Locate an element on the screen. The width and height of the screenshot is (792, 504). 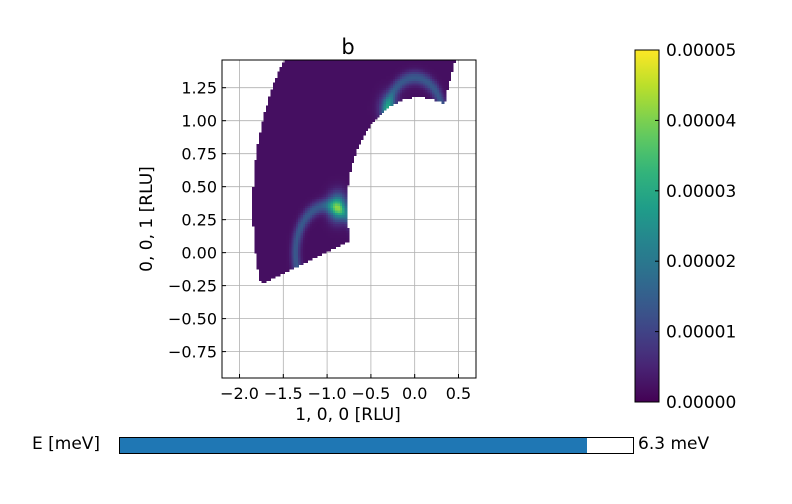
energy-slider-fill is located at coordinates (353, 445).